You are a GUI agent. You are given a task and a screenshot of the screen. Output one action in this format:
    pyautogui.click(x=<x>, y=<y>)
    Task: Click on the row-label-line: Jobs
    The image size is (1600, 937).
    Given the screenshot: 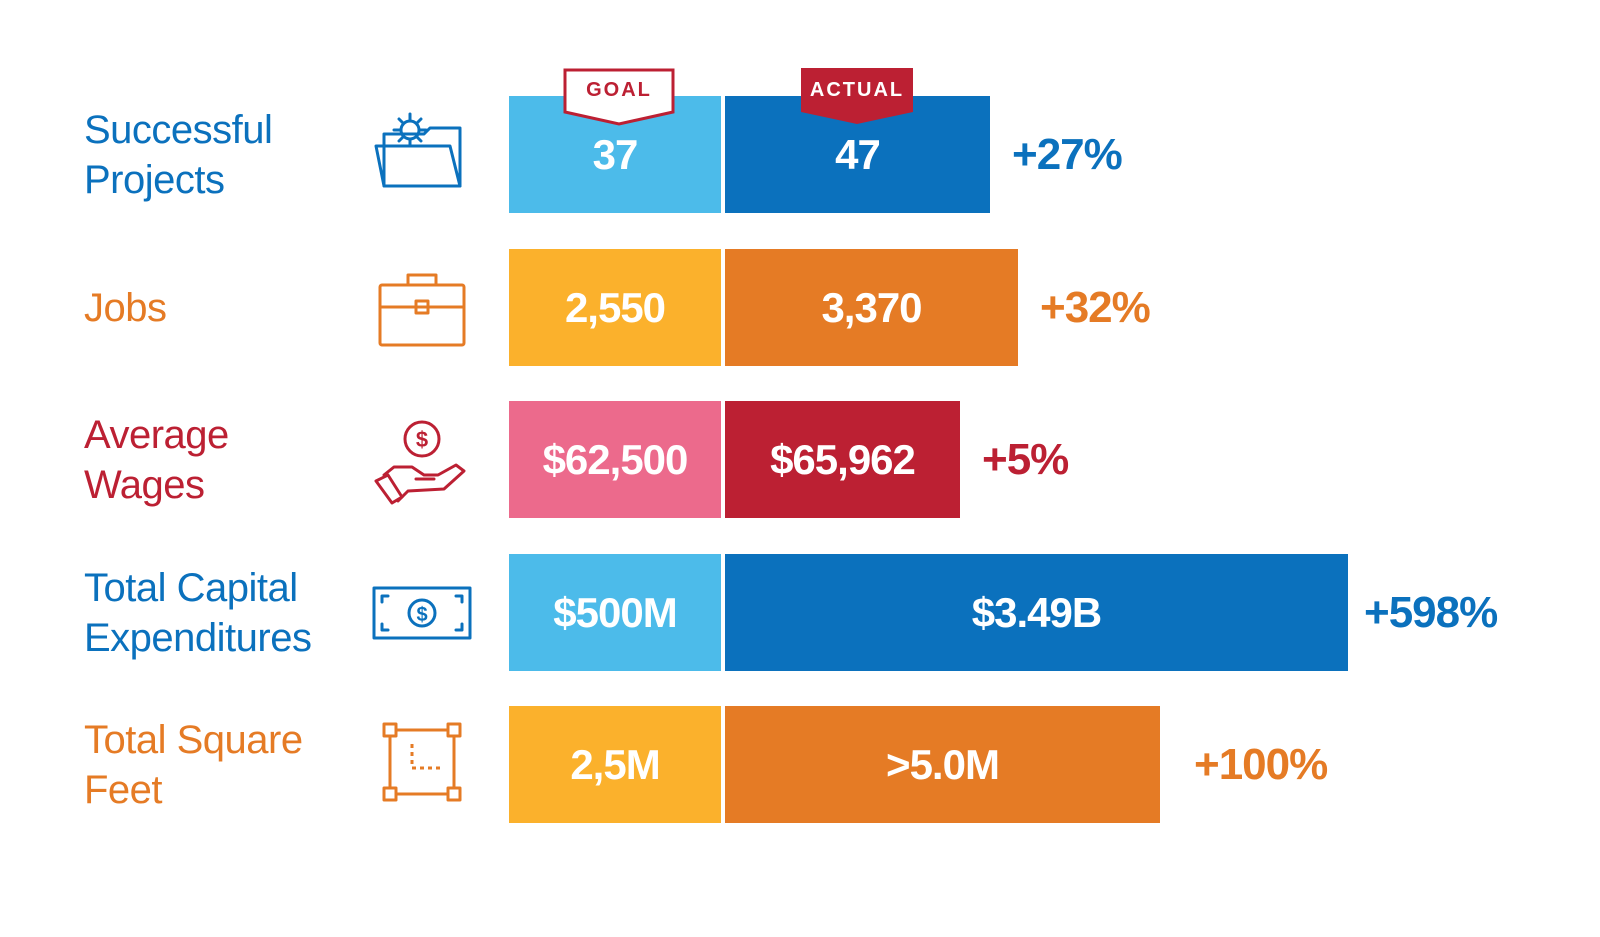 What is the action you would take?
    pyautogui.click(x=125, y=307)
    